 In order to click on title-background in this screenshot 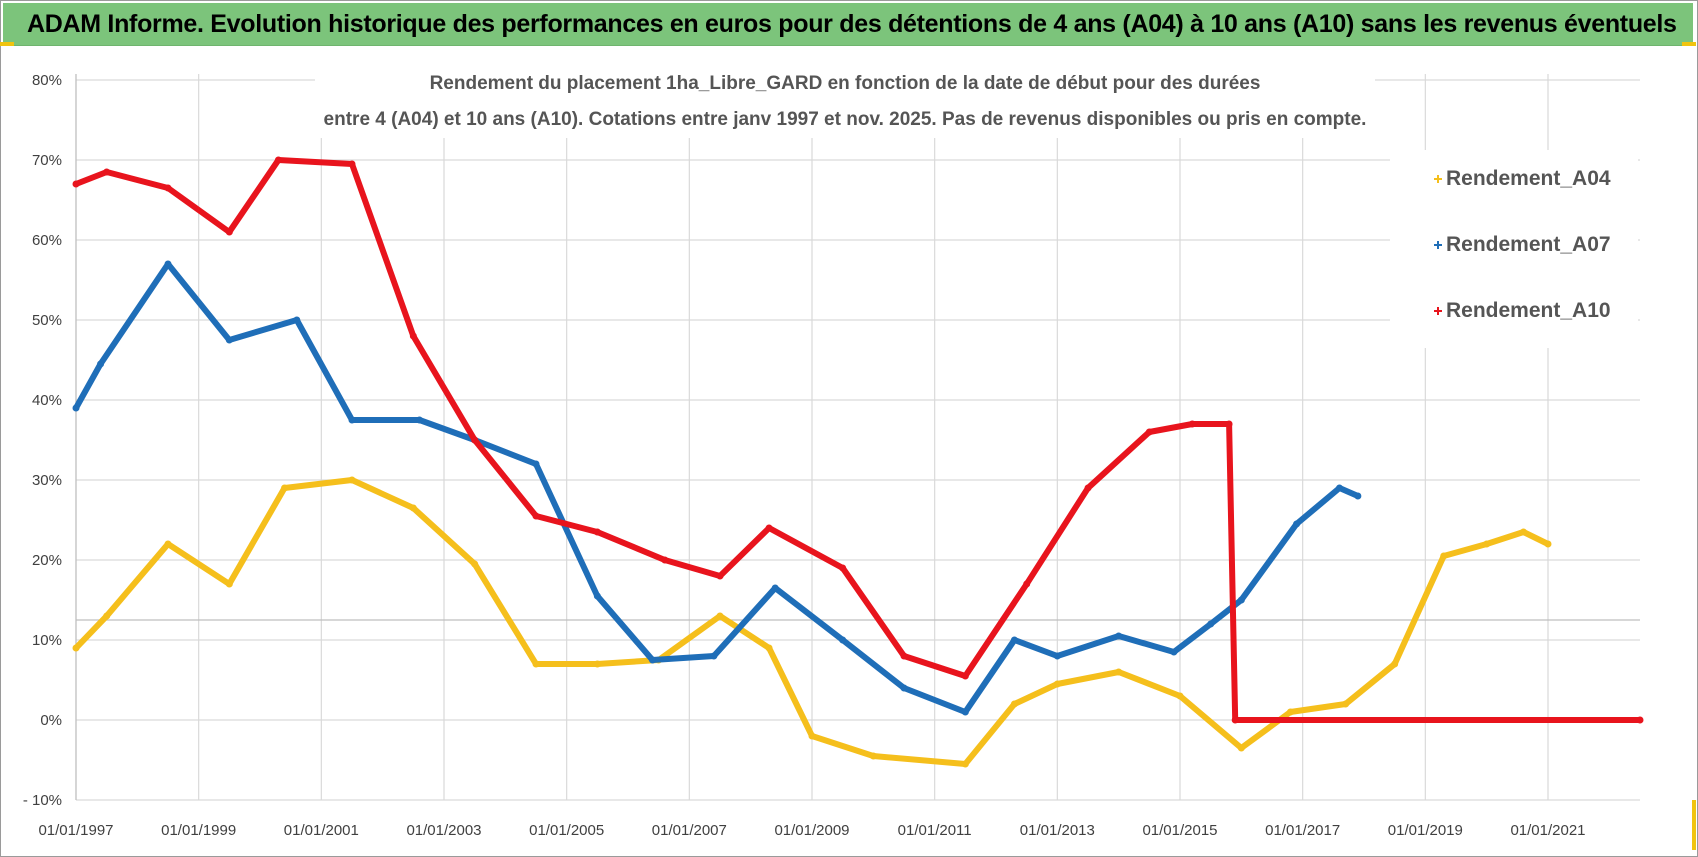, I will do `click(845, 98)`.